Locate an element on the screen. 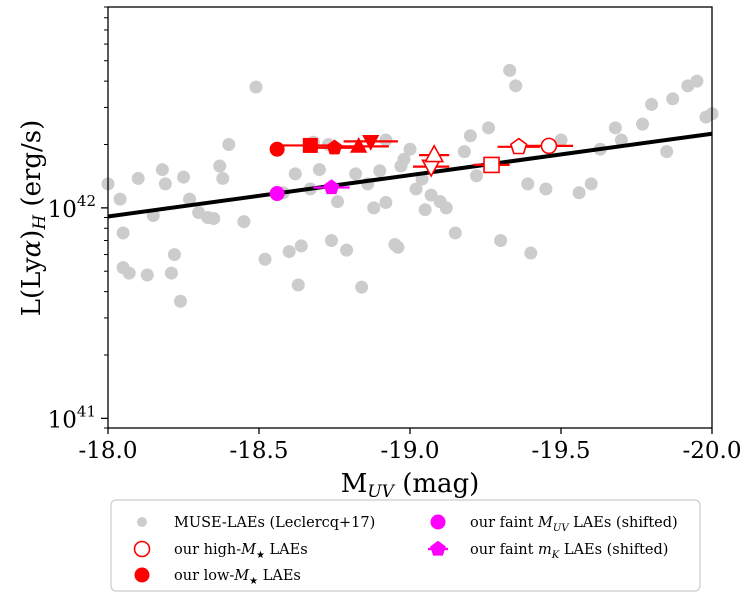  x-axis-ticks: -18.0 -18.5 -19.0 -19.5 -20.0 is located at coordinates (410, 446).